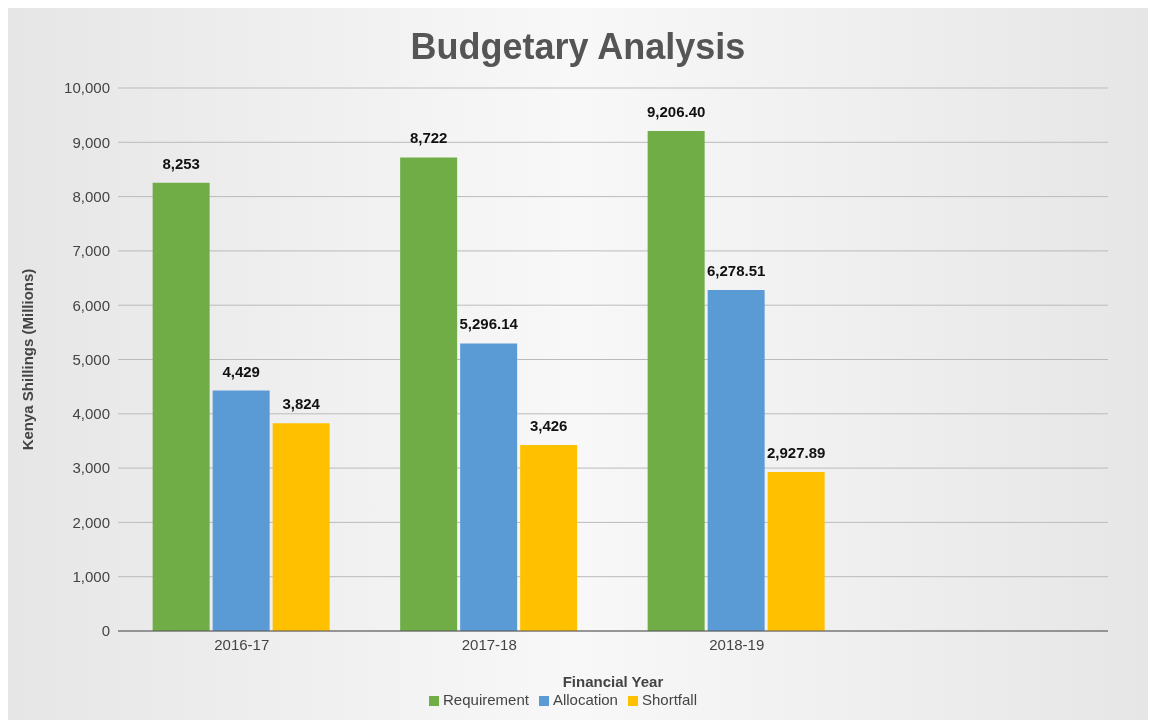 The image size is (1156, 728). What do you see at coordinates (489, 324) in the screenshot?
I see `data-label: 5,296.14` at bounding box center [489, 324].